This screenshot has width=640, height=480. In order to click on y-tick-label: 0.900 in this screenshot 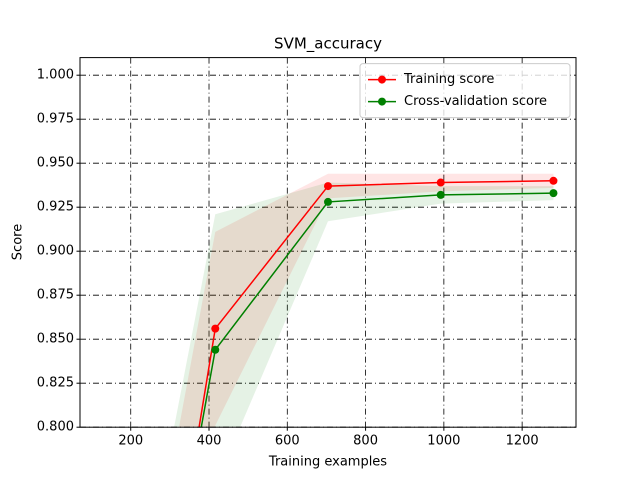, I will do `click(55, 251)`.